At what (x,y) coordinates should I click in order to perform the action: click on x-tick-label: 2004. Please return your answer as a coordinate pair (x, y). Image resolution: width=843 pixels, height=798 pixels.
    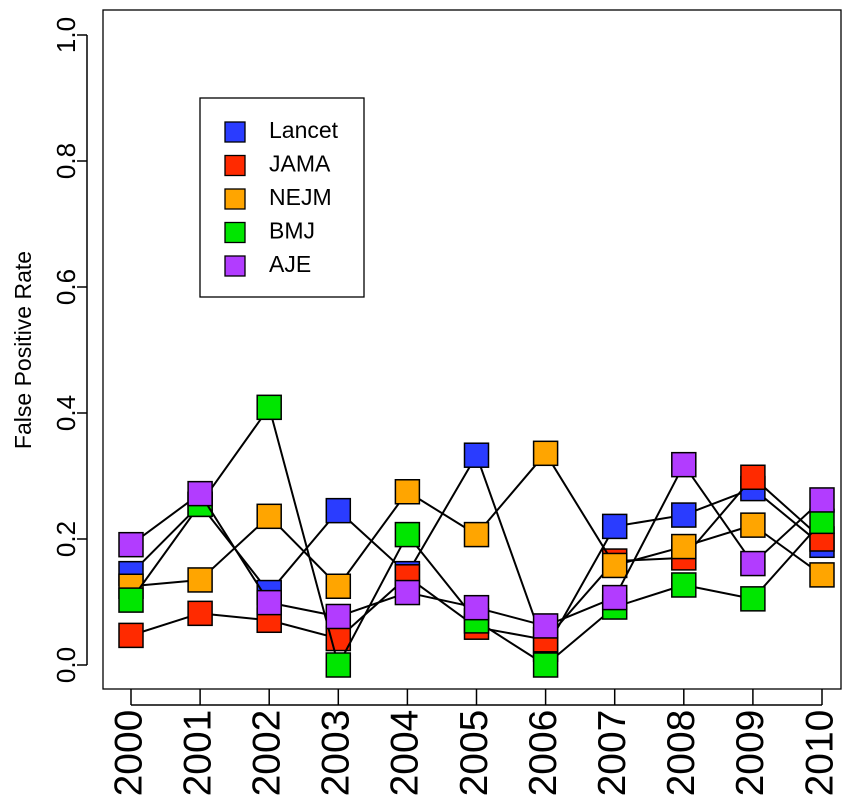
    Looking at the image, I should click on (405, 753).